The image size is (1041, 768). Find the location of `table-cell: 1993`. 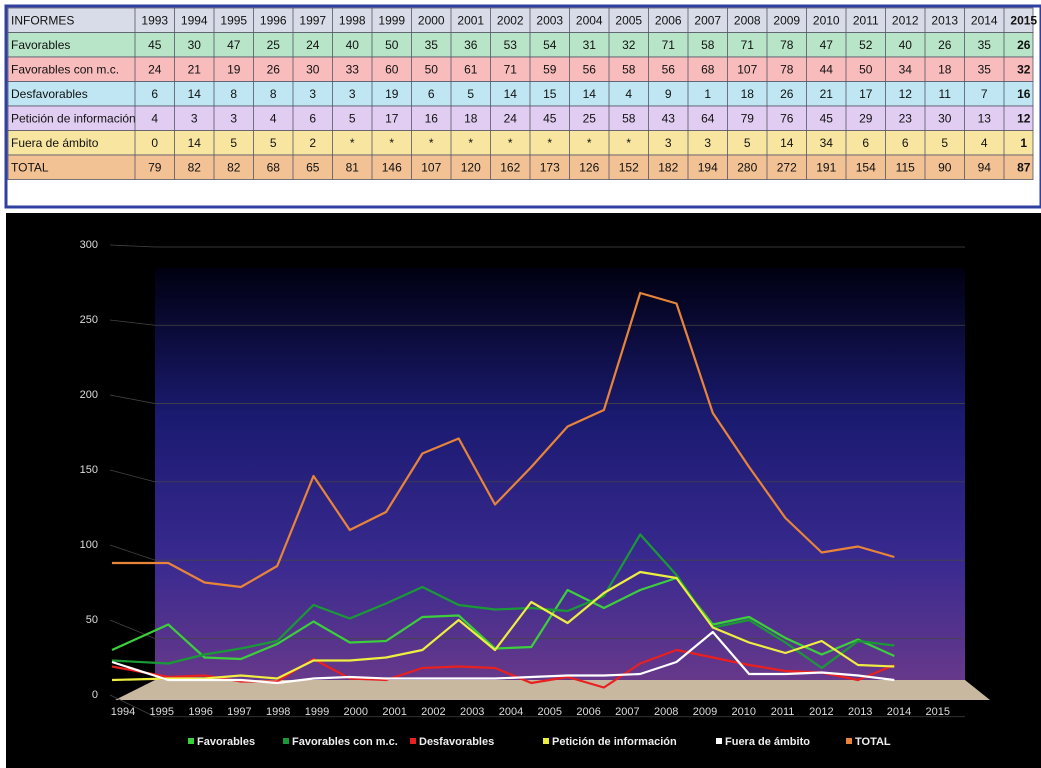

table-cell: 1993 is located at coordinates (154, 20).